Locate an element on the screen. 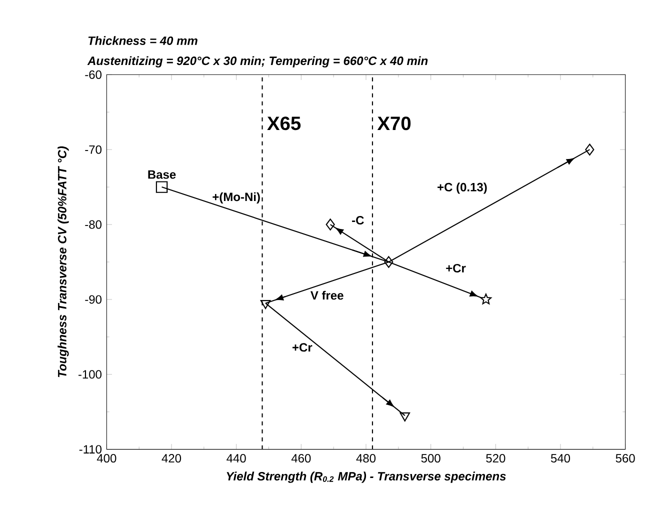 The width and height of the screenshot is (650, 520). x-tick-label: 500 is located at coordinates (430, 458).